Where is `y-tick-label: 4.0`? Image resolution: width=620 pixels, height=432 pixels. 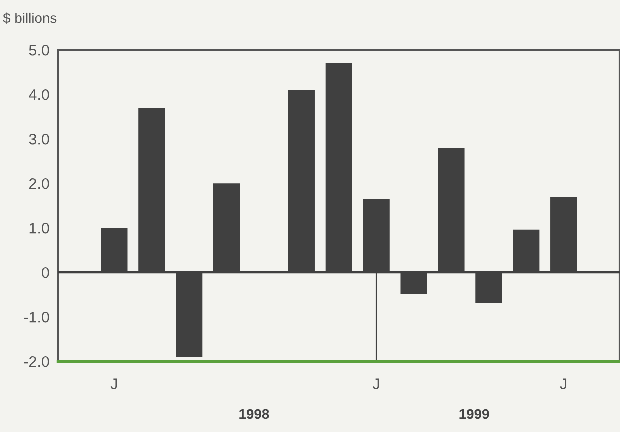 y-tick-label: 4.0 is located at coordinates (39, 94).